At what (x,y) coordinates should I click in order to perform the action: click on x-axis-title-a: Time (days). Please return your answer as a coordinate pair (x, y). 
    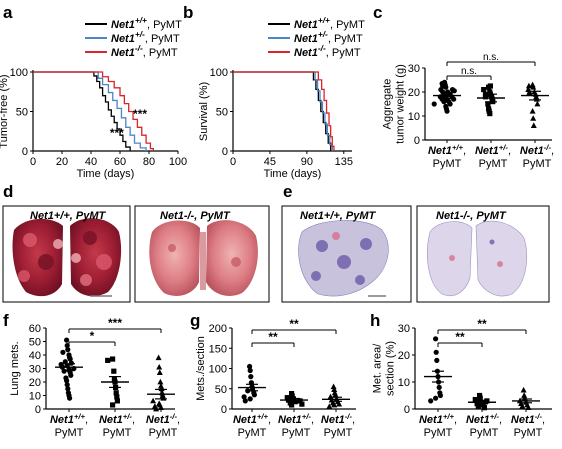
    Looking at the image, I should click on (106, 174).